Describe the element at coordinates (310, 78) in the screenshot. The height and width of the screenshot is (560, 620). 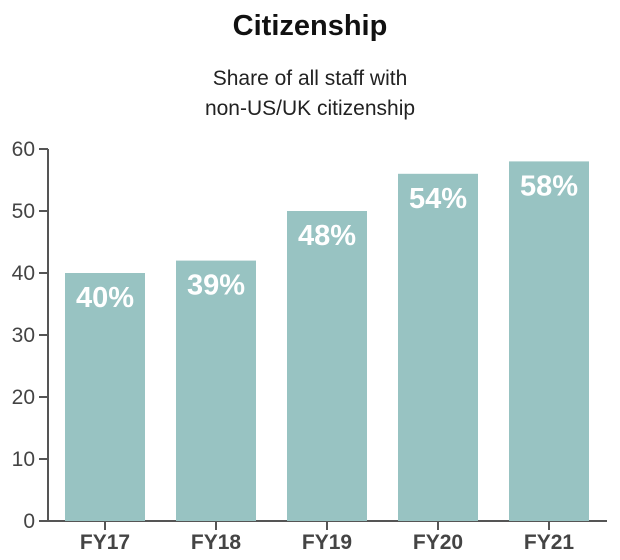
I see `chart-subtitle-line-1: Share of all staff with` at that location.